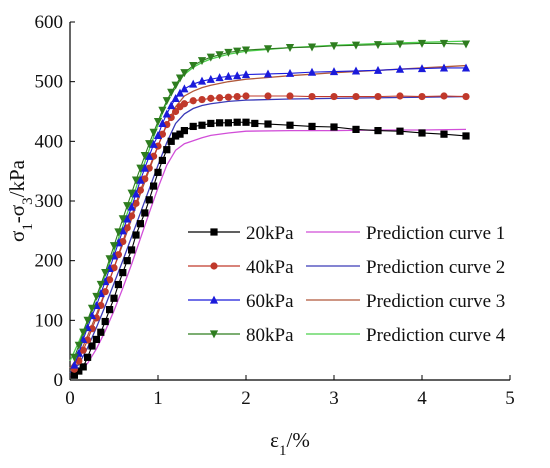  I want to click on legend-item: 60kPa, so click(241, 301).